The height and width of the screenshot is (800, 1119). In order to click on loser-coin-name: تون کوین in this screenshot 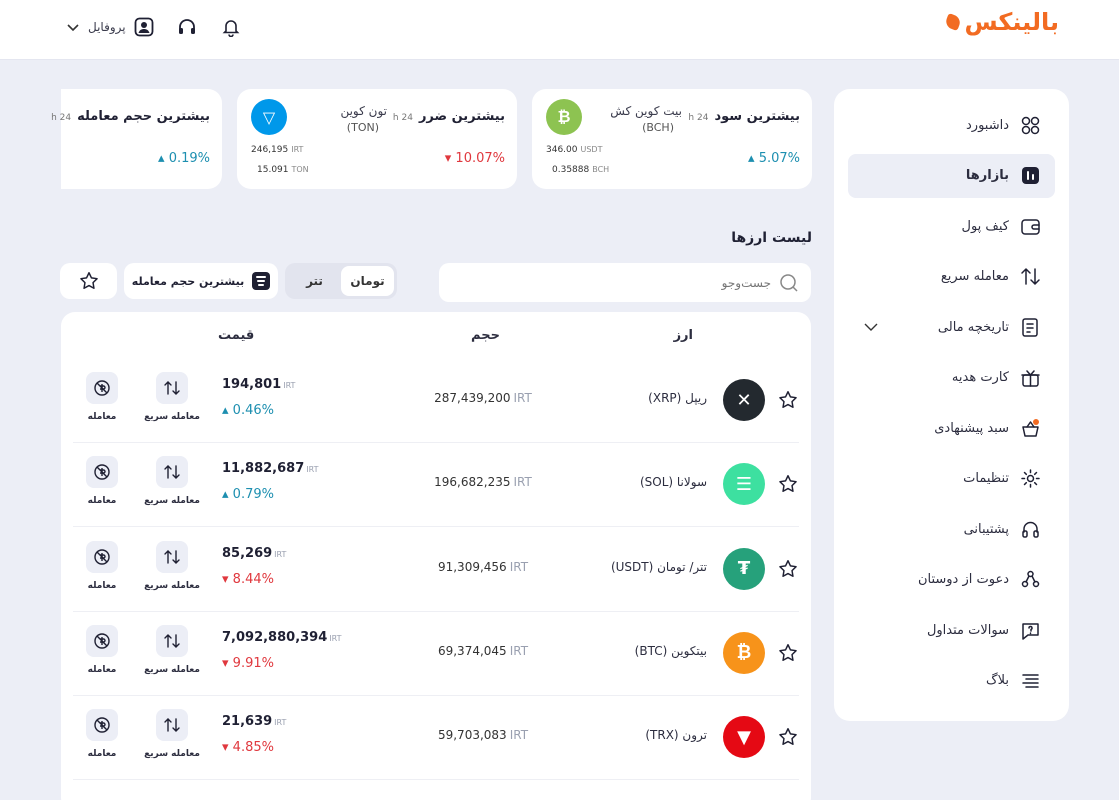, I will do `click(363, 111)`.